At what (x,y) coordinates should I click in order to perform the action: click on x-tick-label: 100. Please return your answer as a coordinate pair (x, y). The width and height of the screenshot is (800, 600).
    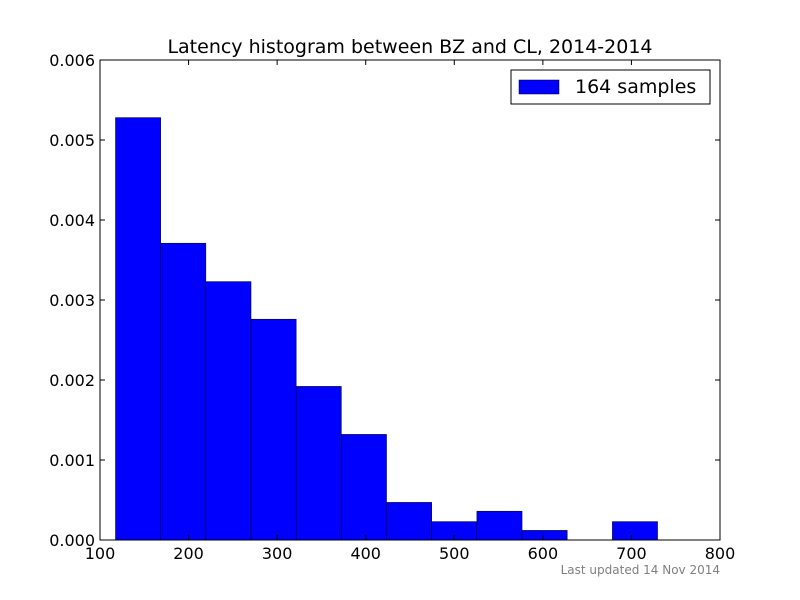
    Looking at the image, I should click on (100, 553).